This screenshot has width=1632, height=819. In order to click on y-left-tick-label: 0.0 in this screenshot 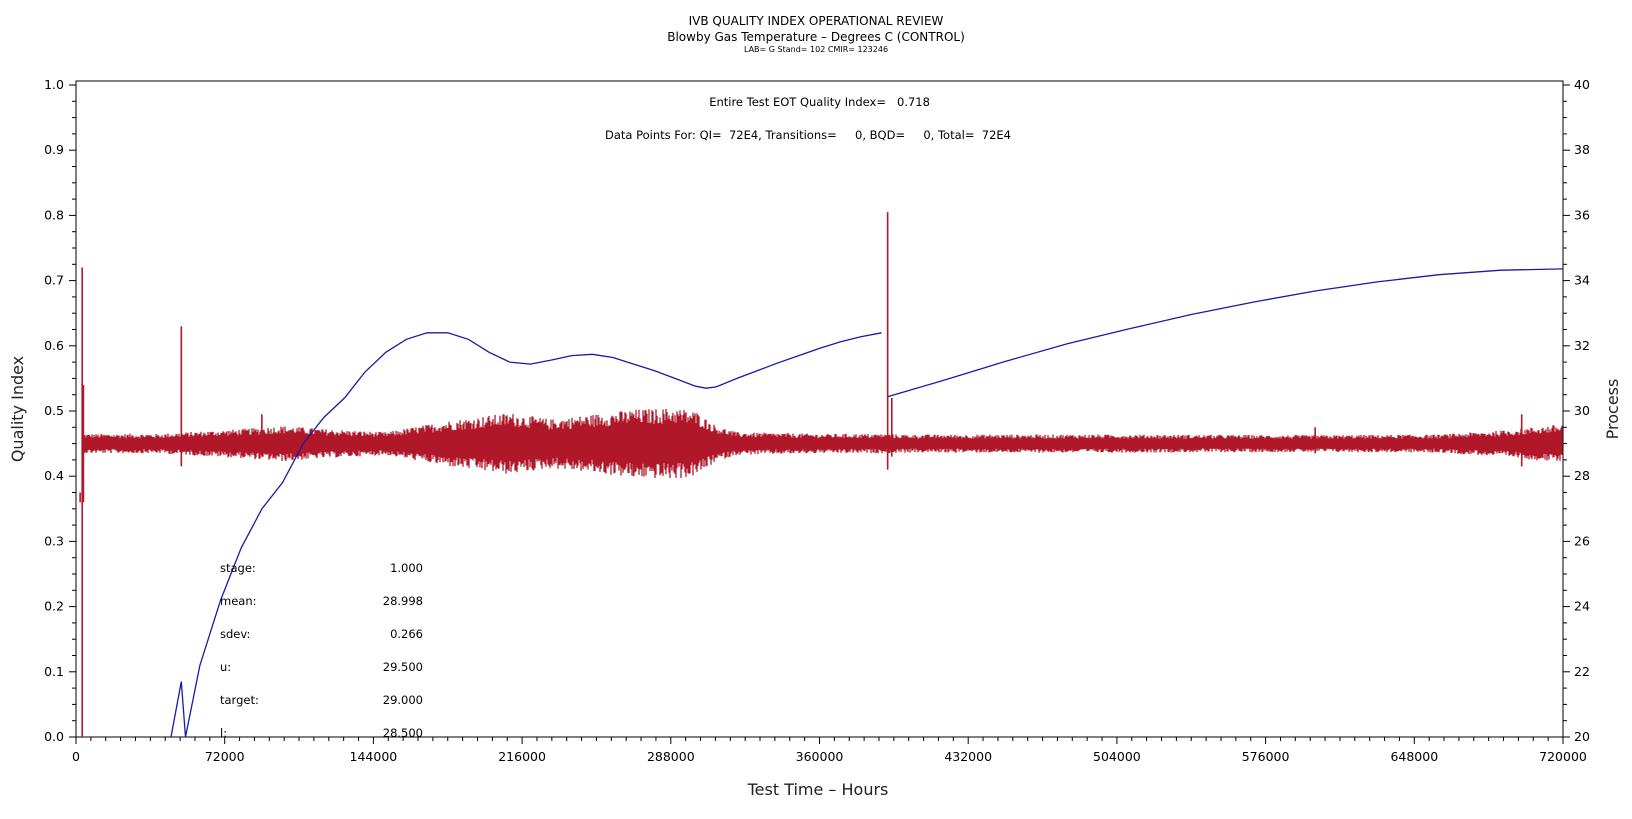, I will do `click(54, 736)`.